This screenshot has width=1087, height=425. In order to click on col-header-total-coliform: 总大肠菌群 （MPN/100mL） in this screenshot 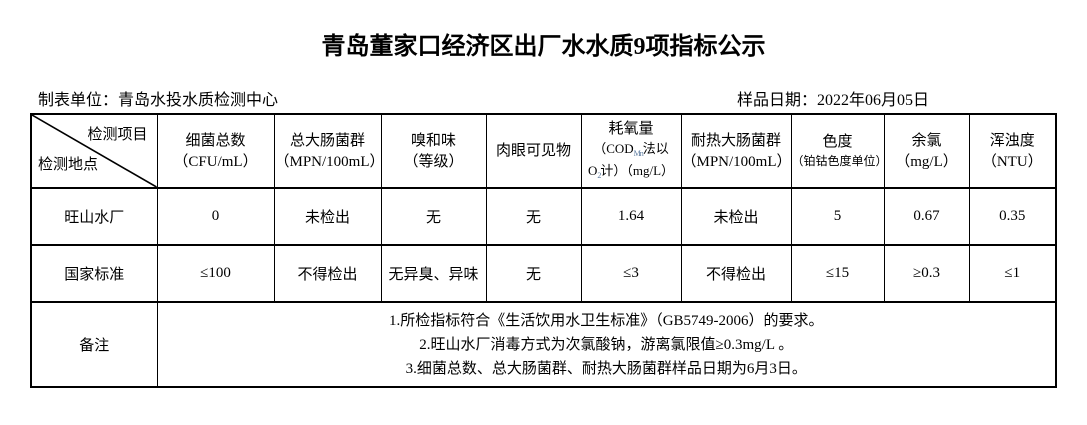, I will do `click(327, 151)`.